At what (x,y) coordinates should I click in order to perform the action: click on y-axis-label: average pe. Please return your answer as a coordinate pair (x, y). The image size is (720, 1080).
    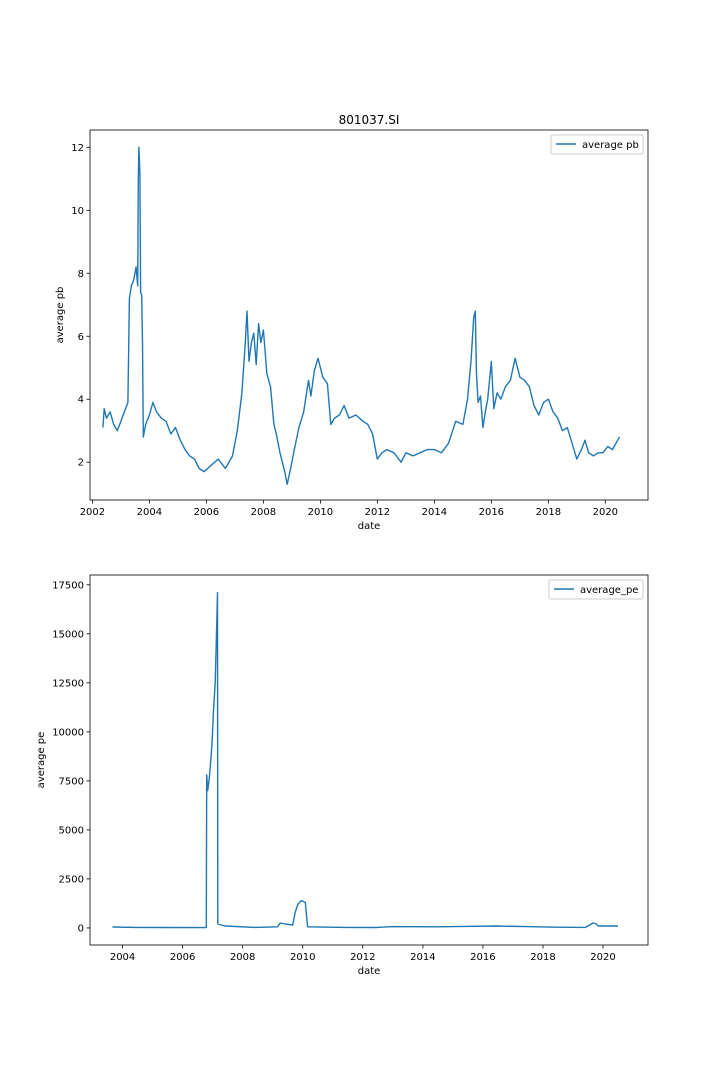
    Looking at the image, I should click on (41, 760).